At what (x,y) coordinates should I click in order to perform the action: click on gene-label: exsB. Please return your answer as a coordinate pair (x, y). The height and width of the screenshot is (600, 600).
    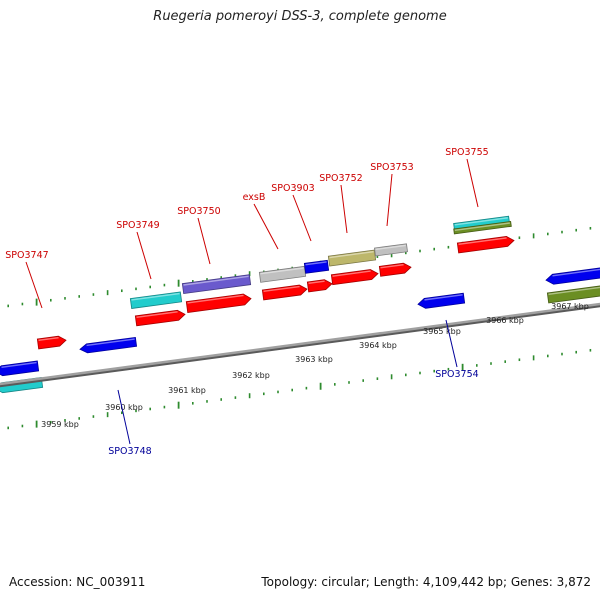
    Looking at the image, I should click on (254, 197).